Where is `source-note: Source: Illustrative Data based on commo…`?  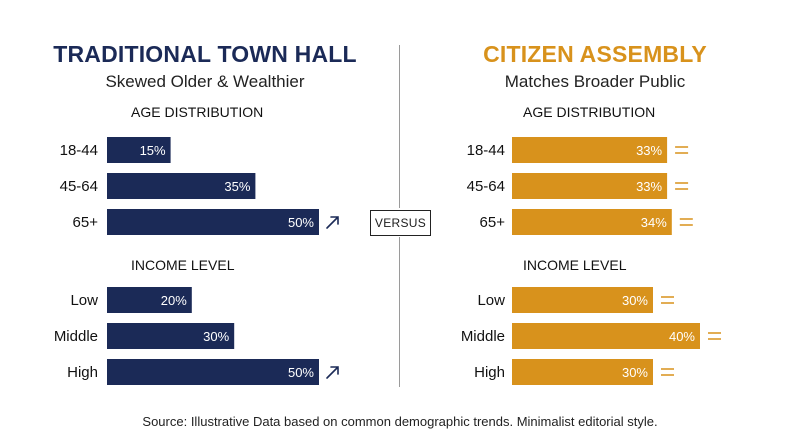 source-note: Source: Illustrative Data based on commo… is located at coordinates (400, 421).